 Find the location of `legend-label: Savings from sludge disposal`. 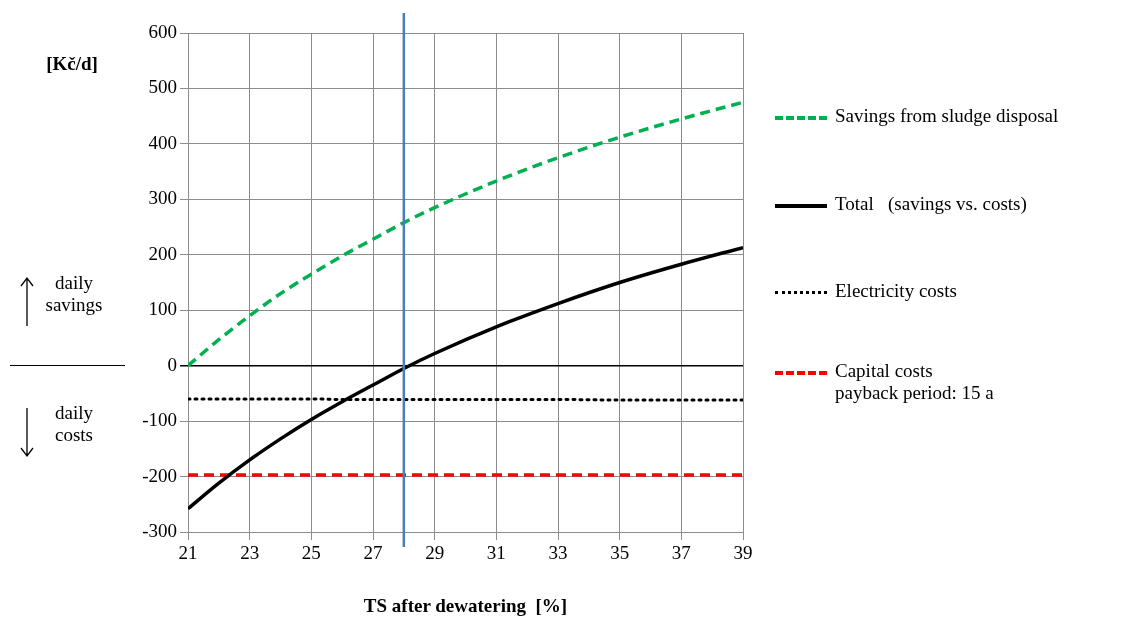

legend-label: Savings from sludge disposal is located at coordinates (947, 116).